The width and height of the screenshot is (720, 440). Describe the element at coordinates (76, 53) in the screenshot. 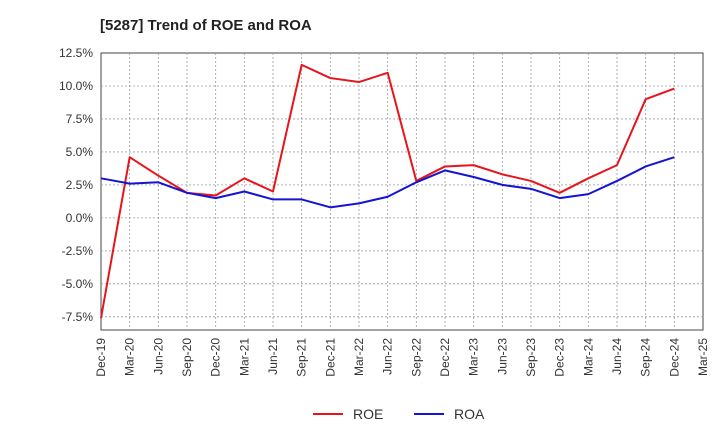

I see `y-tick-label: 12.5%` at that location.